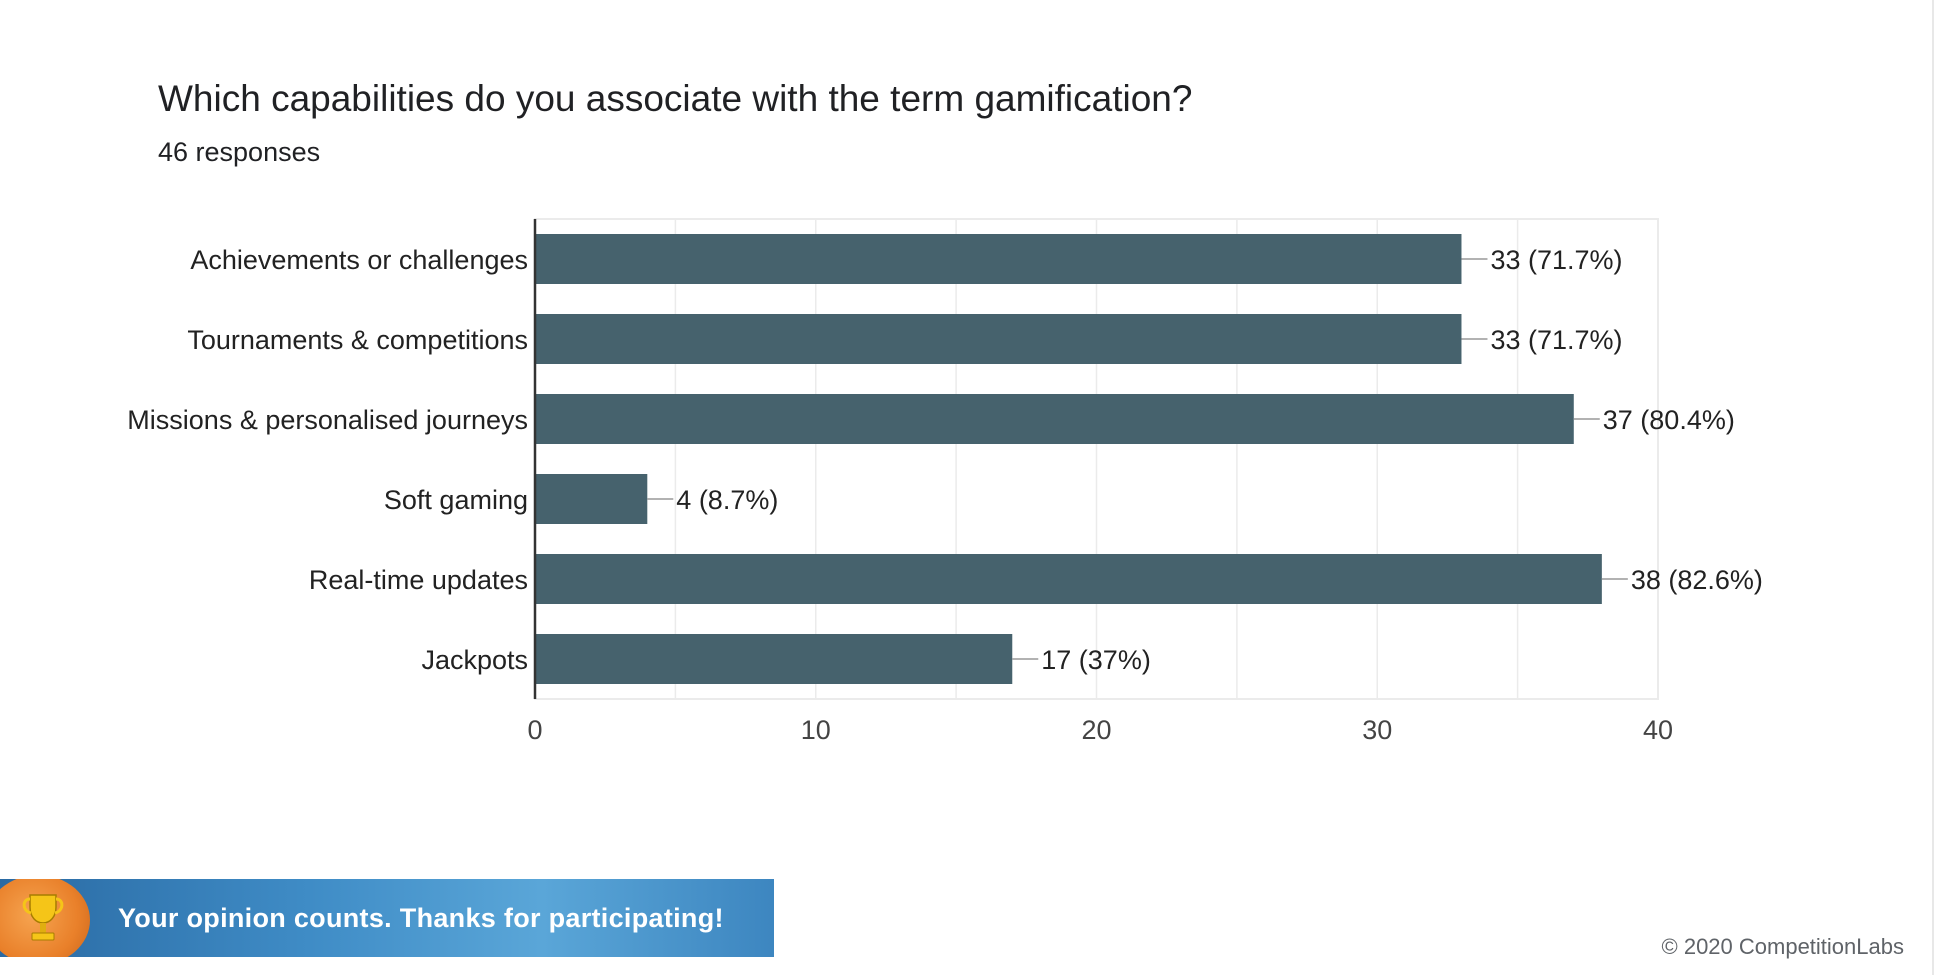  What do you see at coordinates (327, 420) in the screenshot?
I see `category-label: Missions & personalised journeys` at bounding box center [327, 420].